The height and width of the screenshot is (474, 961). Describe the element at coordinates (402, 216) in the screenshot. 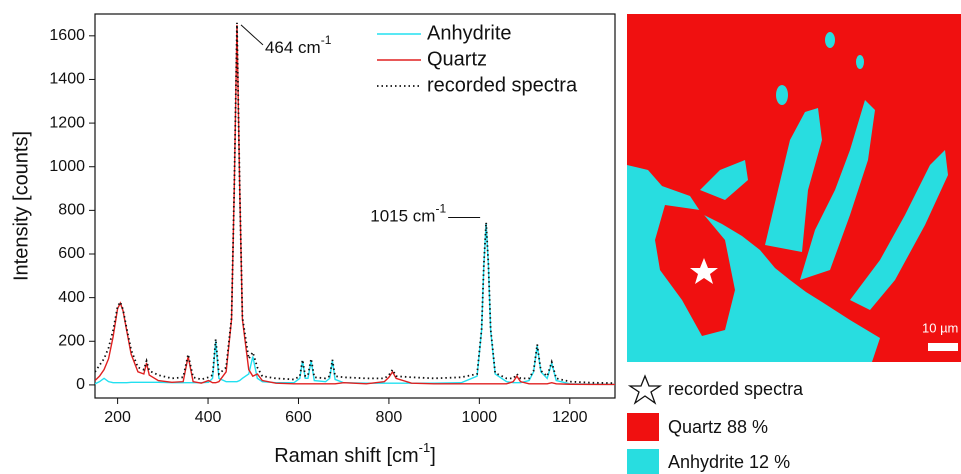

I see `annotation-text: 1015 cm` at that location.